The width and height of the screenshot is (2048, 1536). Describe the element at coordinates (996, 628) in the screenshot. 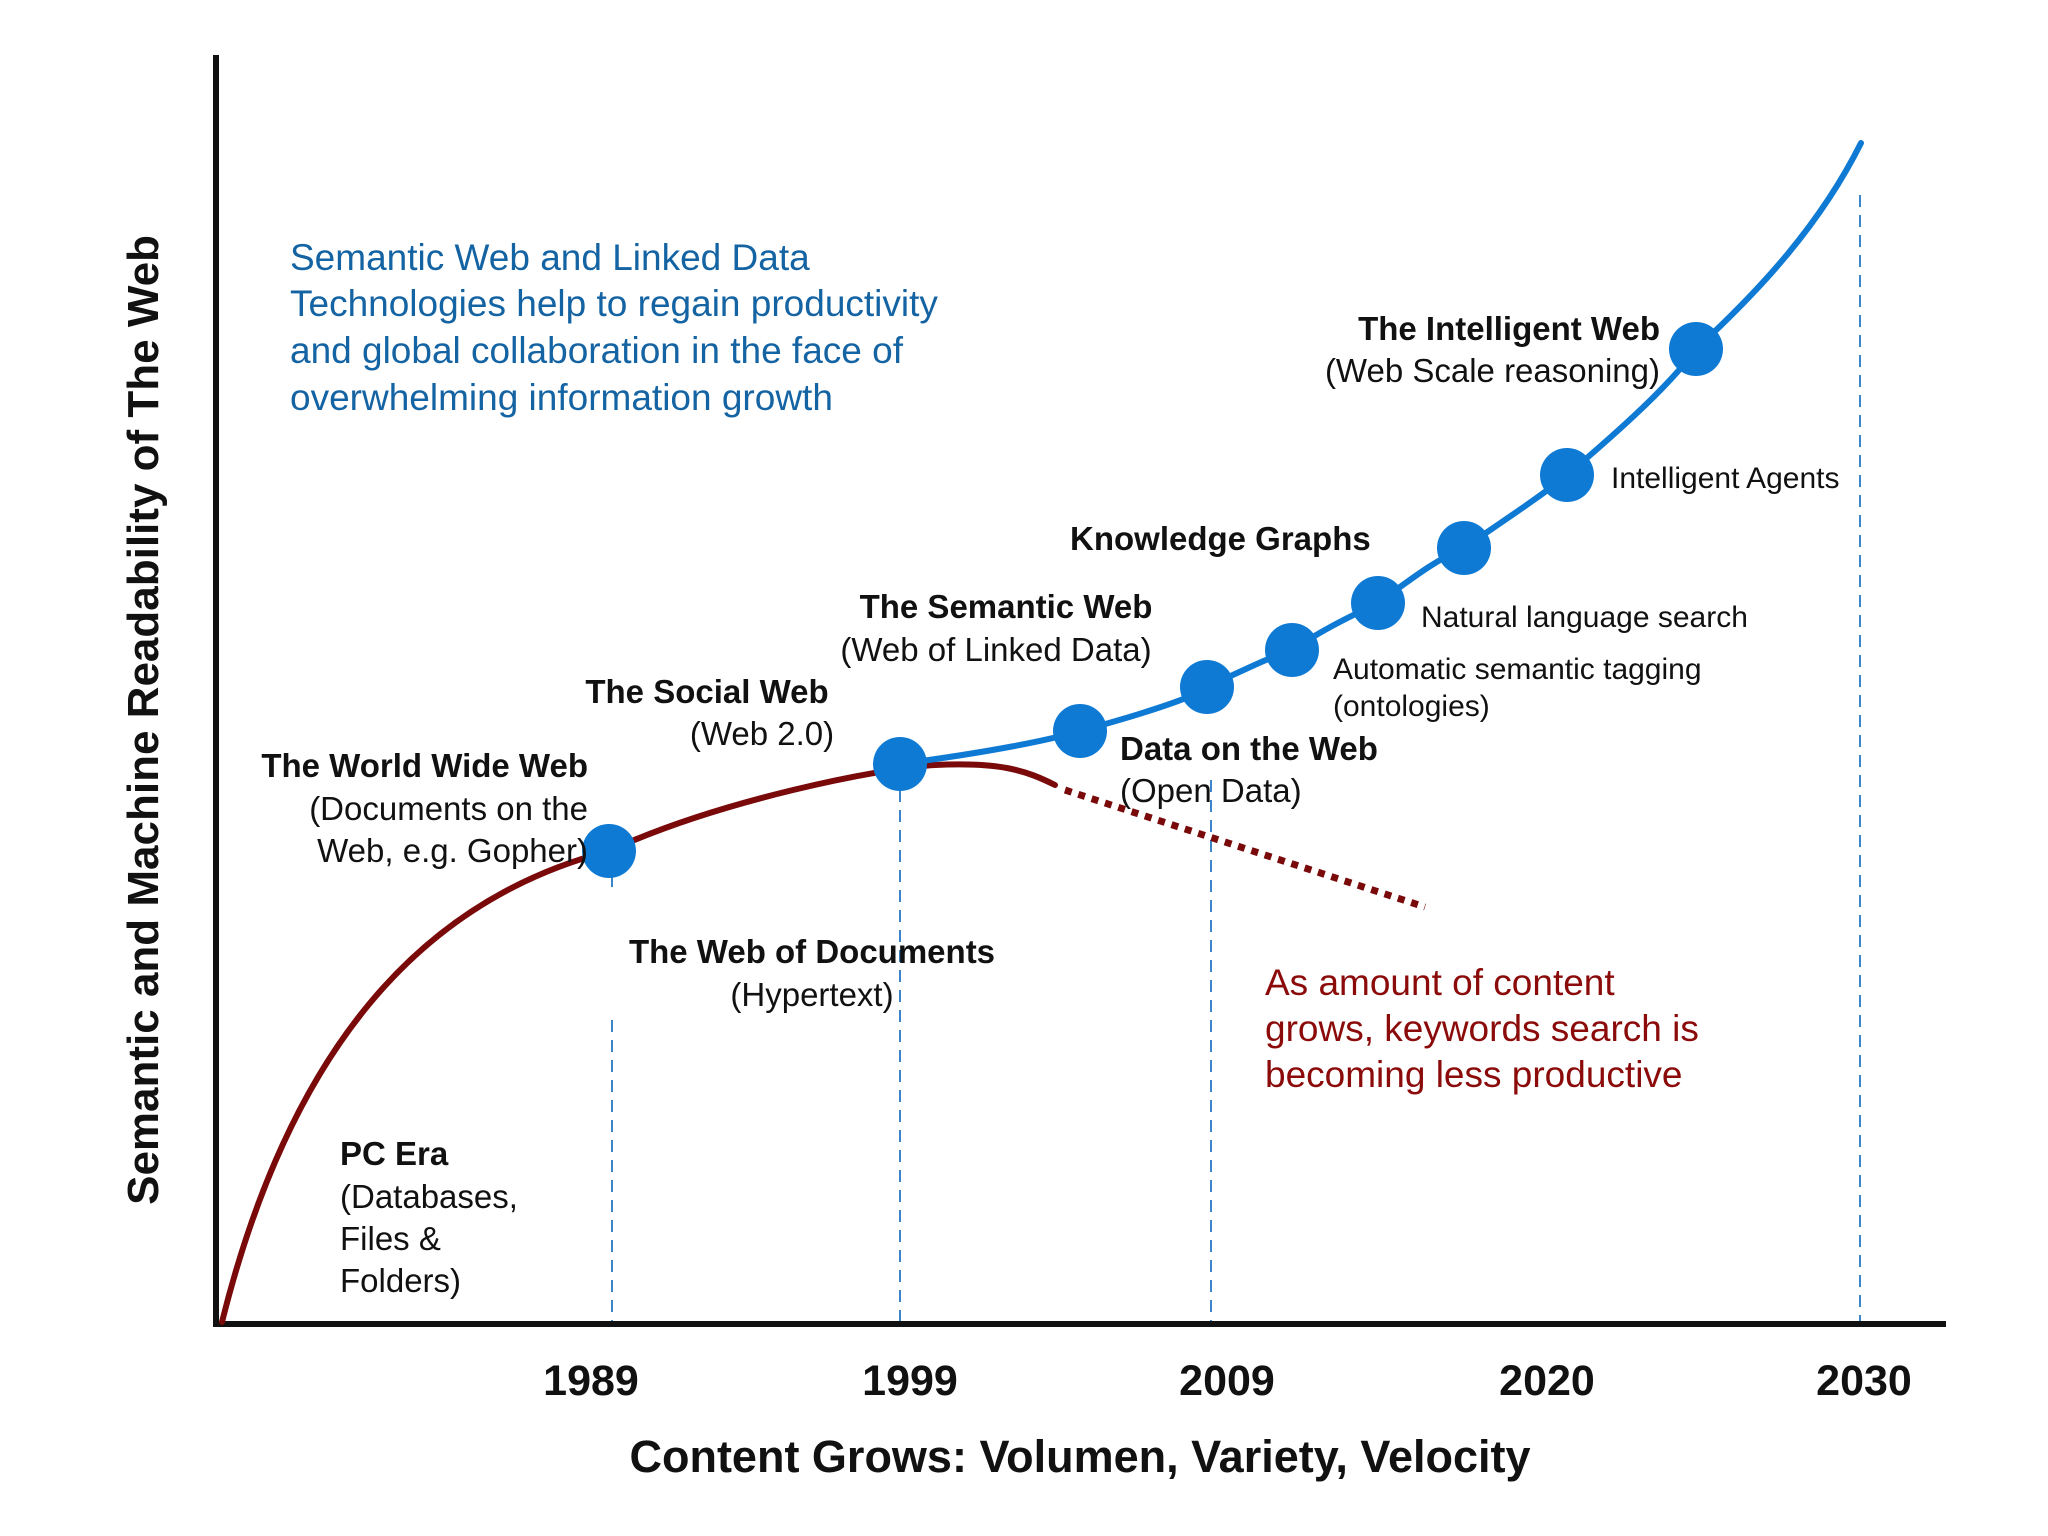

I see `stage-semantic-web: The Semantic Web (Web of Linked Data)` at that location.